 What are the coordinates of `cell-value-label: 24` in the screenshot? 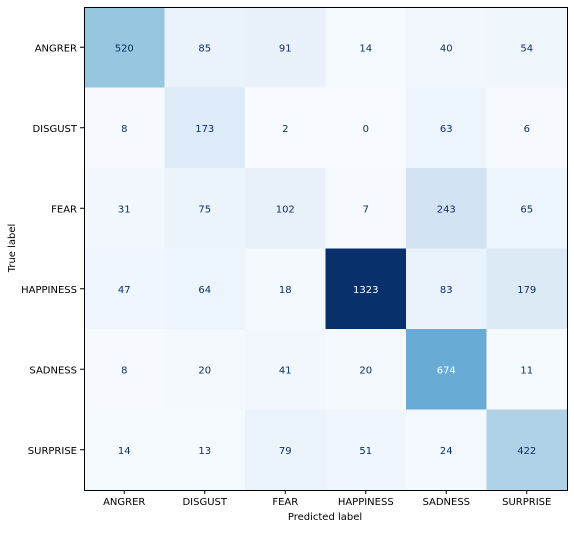 It's located at (446, 451).